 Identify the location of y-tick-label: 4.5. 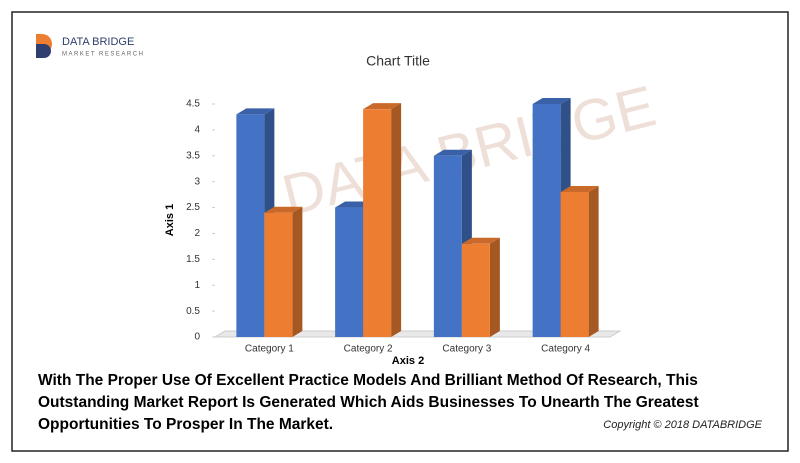
(193, 104).